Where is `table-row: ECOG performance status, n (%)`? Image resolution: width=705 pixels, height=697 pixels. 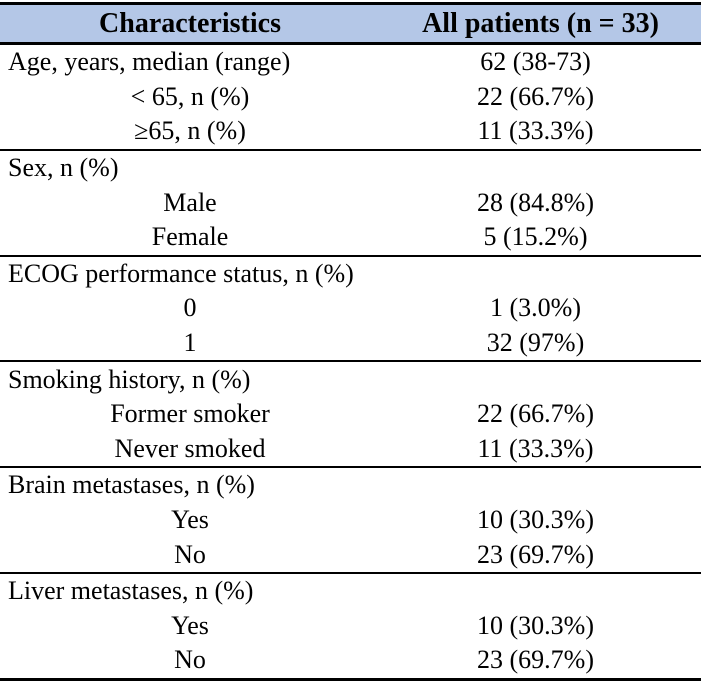 table-row: ECOG performance status, n (%) is located at coordinates (350, 273).